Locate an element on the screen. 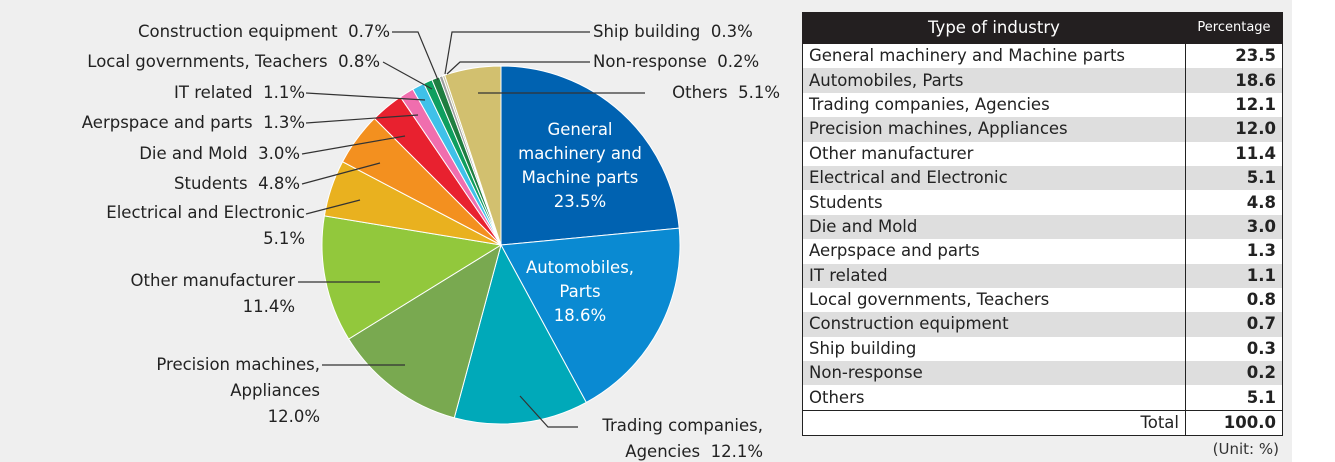  industry-cell: Local governments, Teachers is located at coordinates (994, 300).